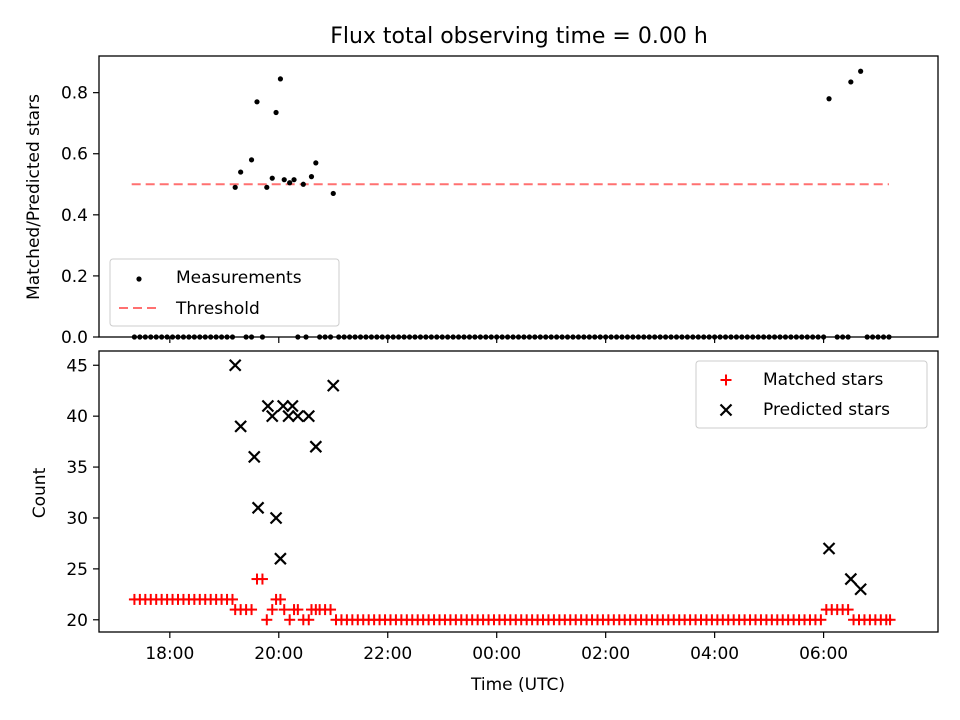 The image size is (960, 720). Describe the element at coordinates (77, 417) in the screenshot. I see `bottom-y-tick-label: 40` at that location.